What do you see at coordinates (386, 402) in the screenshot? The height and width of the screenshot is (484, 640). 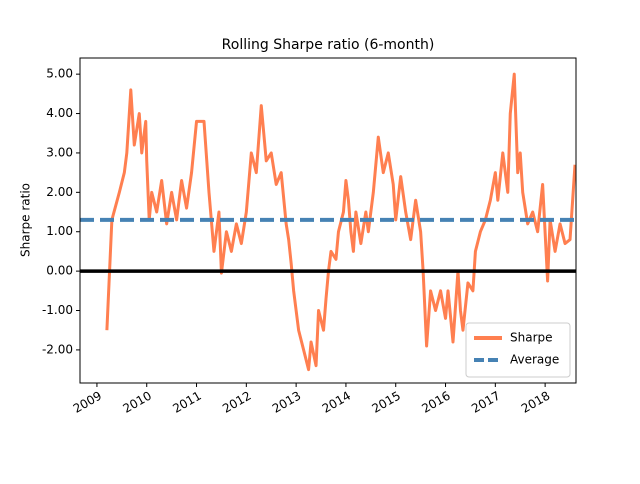 I see `x-tick-label: 2015` at bounding box center [386, 402].